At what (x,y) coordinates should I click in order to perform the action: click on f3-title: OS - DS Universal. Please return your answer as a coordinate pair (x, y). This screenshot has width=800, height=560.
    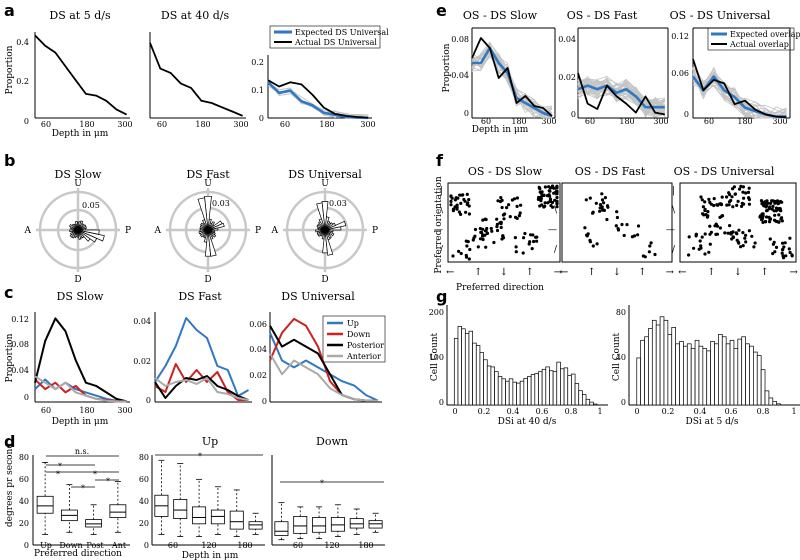
    Looking at the image, I should click on (724, 171).